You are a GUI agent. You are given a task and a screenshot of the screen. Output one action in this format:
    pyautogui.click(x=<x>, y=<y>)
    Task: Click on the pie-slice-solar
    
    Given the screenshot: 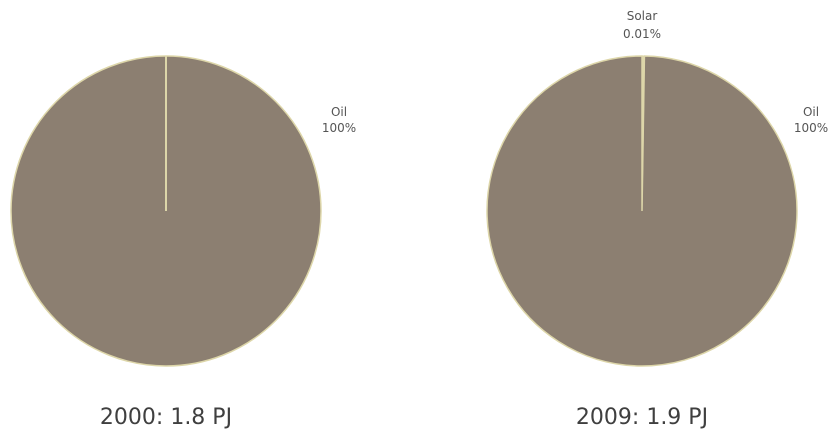 What is the action you would take?
    pyautogui.click(x=643, y=133)
    